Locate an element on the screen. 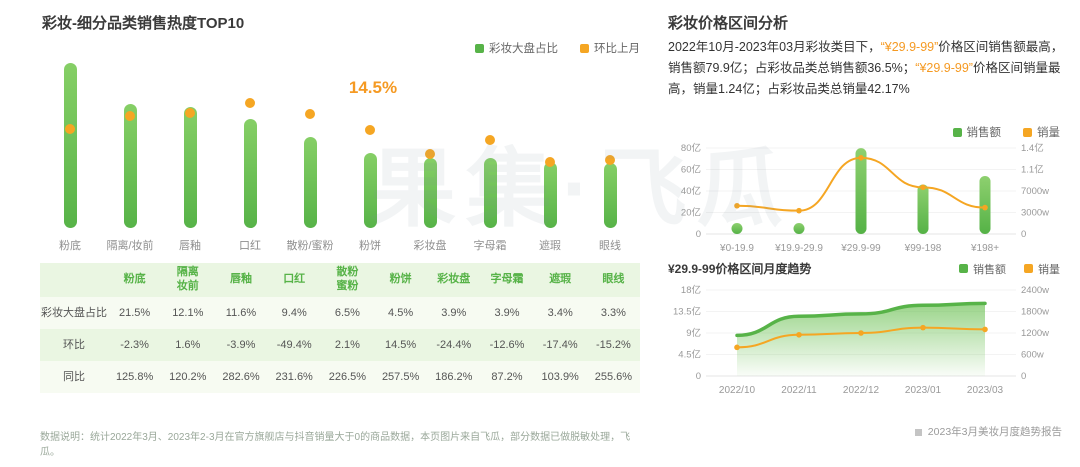 The width and height of the screenshot is (1080, 467). price-chart-legend: 销售额 销量 is located at coordinates (864, 132).